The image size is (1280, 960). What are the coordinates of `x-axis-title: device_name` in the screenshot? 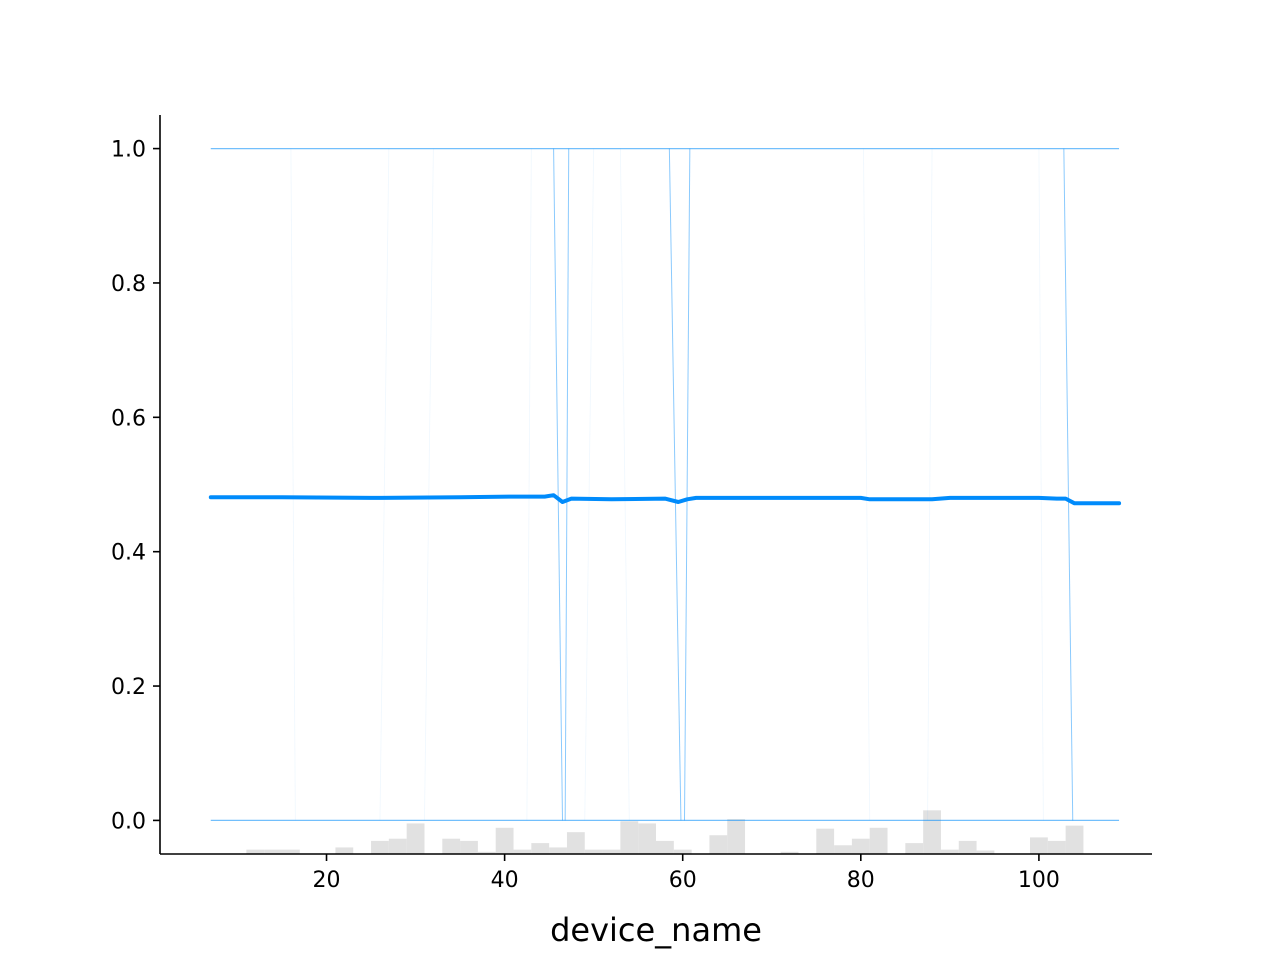 It's located at (656, 930).